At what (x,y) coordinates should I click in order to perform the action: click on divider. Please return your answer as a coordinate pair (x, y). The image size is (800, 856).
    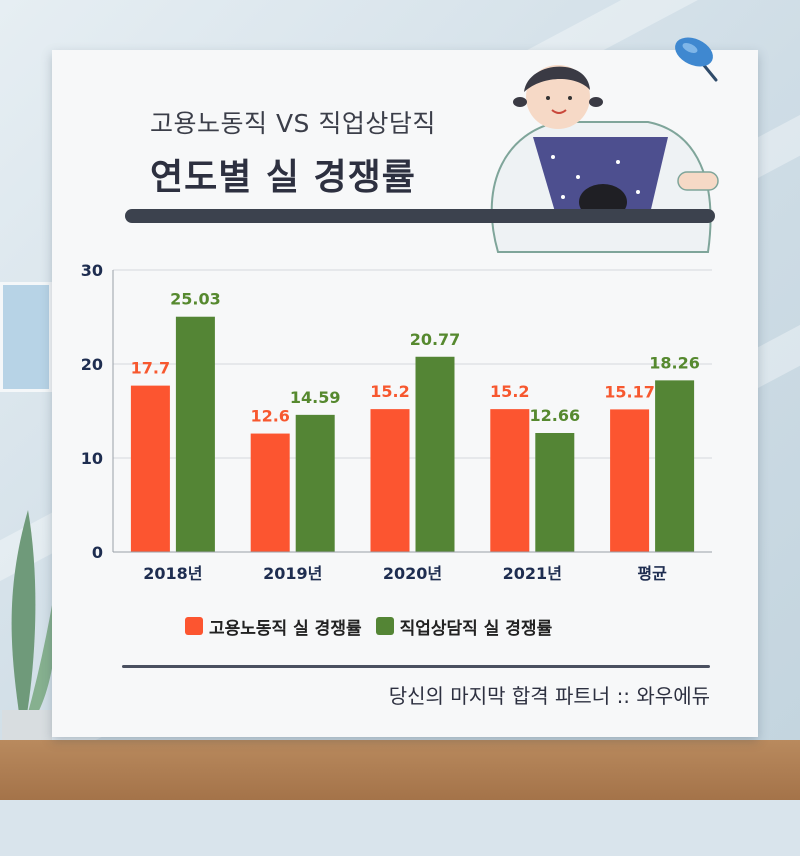
    Looking at the image, I should click on (416, 666).